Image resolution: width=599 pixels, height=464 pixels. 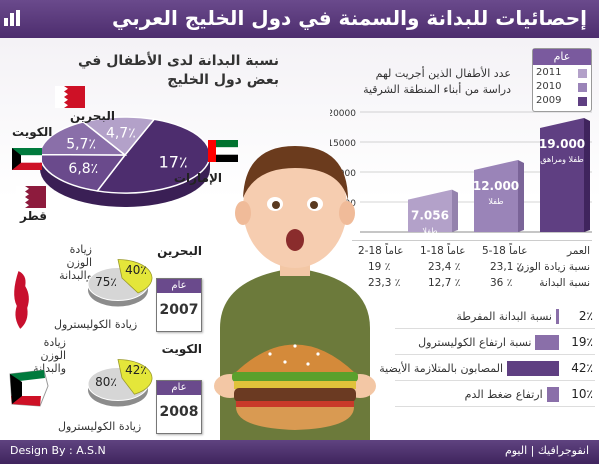 I want to click on bars-desc-line2: دراسة من أبناء المنطقة الشرقية, so click(x=437, y=89).